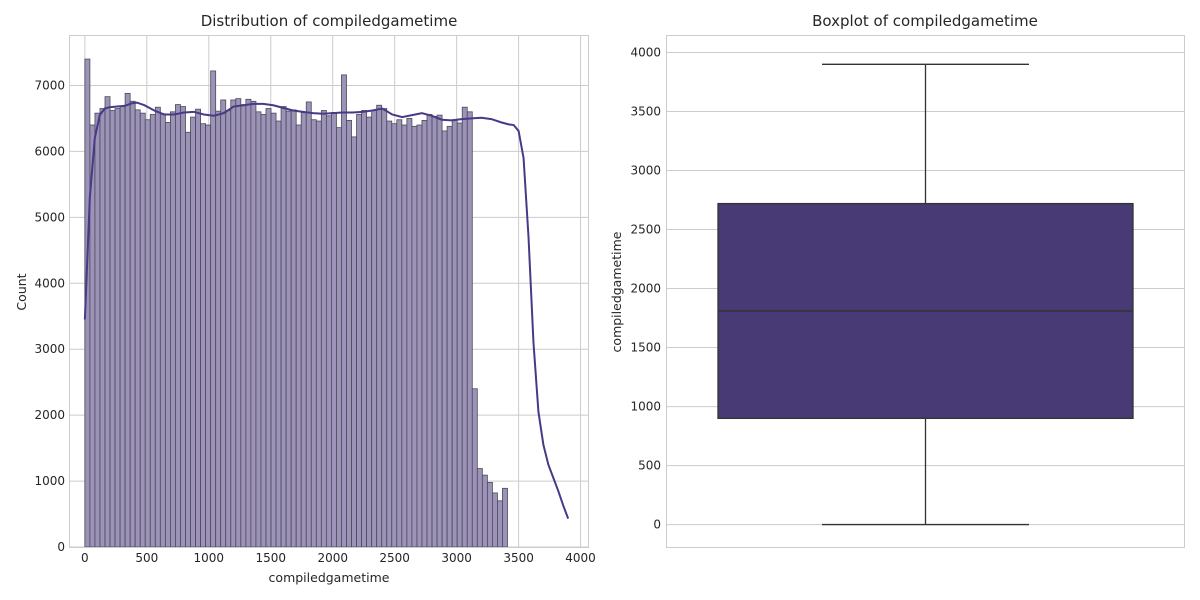  I want to click on histogram-title: Distribution of compiledgametime, so click(329, 21).